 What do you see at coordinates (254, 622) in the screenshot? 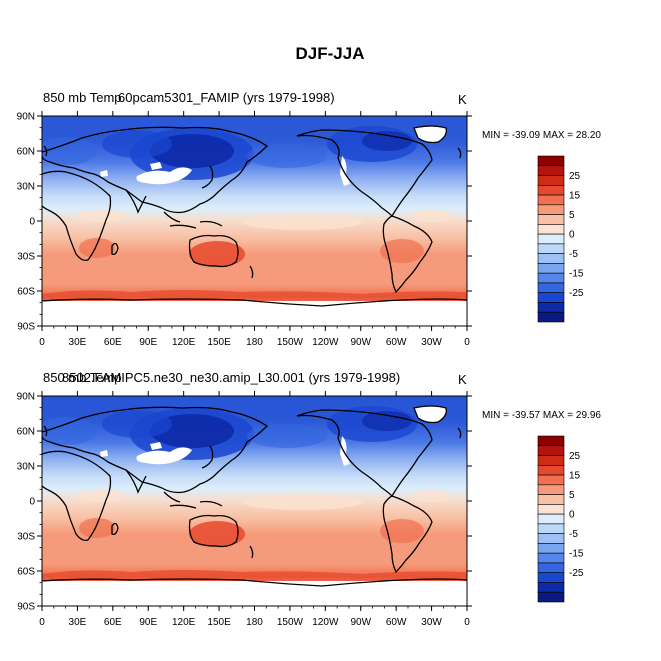
I see `x-tick-label: 180` at bounding box center [254, 622].